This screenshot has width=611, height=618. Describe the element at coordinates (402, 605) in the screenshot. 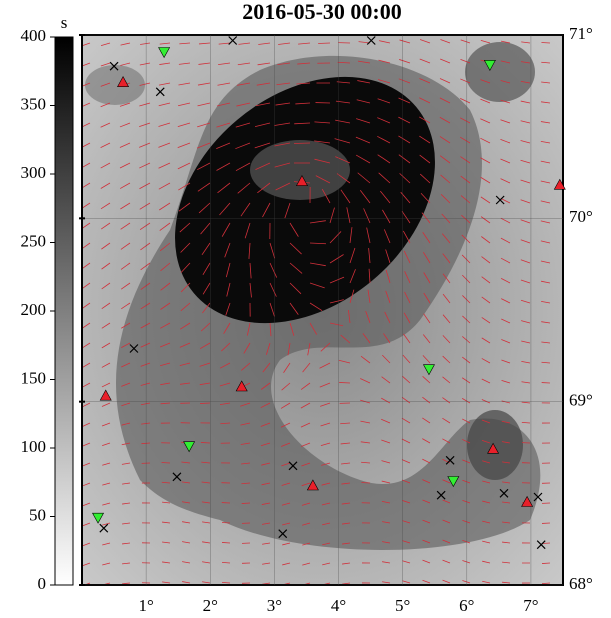

I see `x-tick-label: 5°` at that location.